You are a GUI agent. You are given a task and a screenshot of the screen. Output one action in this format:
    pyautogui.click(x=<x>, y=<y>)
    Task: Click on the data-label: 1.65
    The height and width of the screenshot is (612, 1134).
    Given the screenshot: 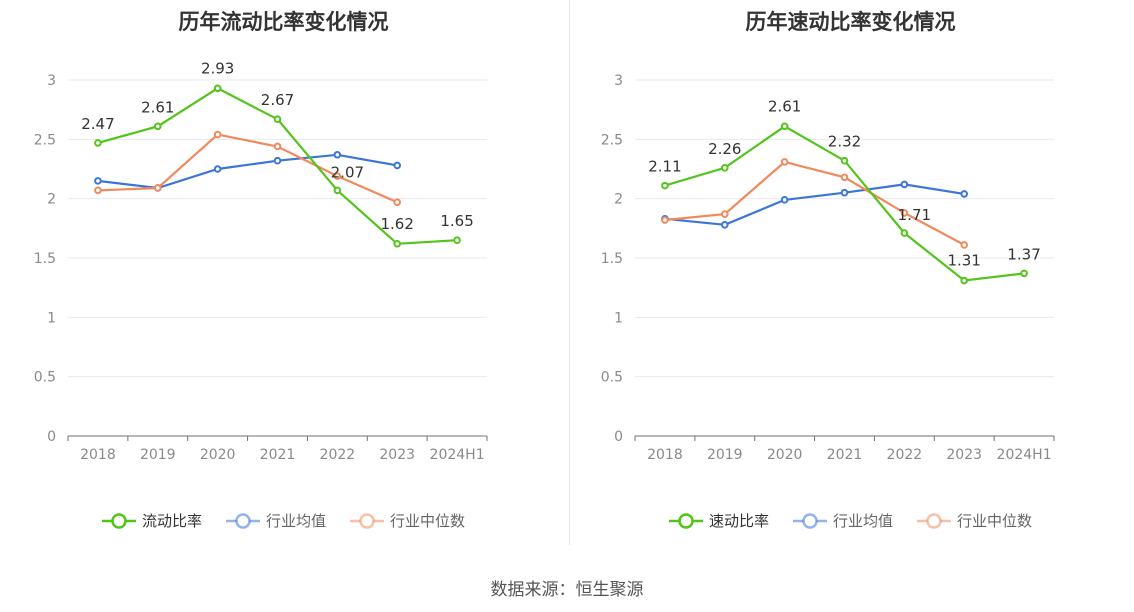 What is the action you would take?
    pyautogui.click(x=456, y=221)
    